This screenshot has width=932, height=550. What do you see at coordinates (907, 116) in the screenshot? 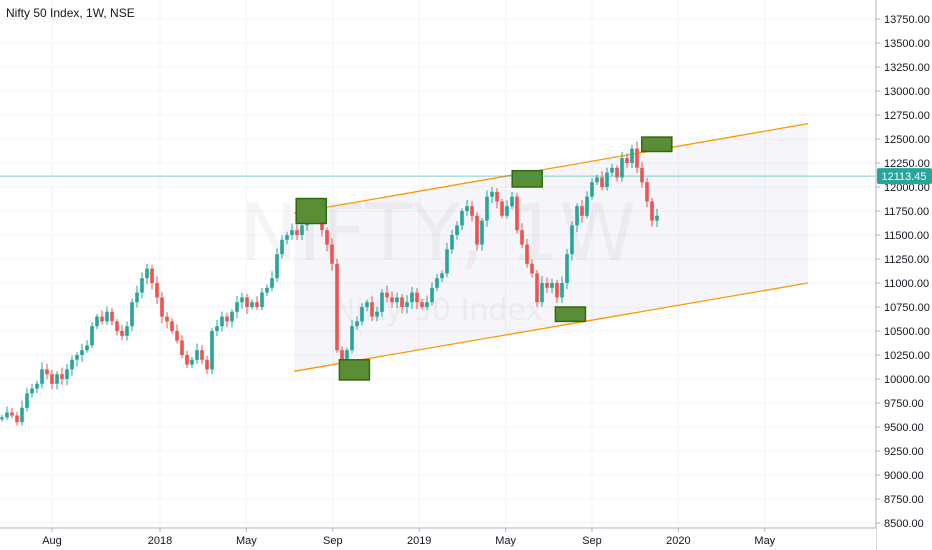
I see `price-tick-label: 12750.00` at bounding box center [907, 116].